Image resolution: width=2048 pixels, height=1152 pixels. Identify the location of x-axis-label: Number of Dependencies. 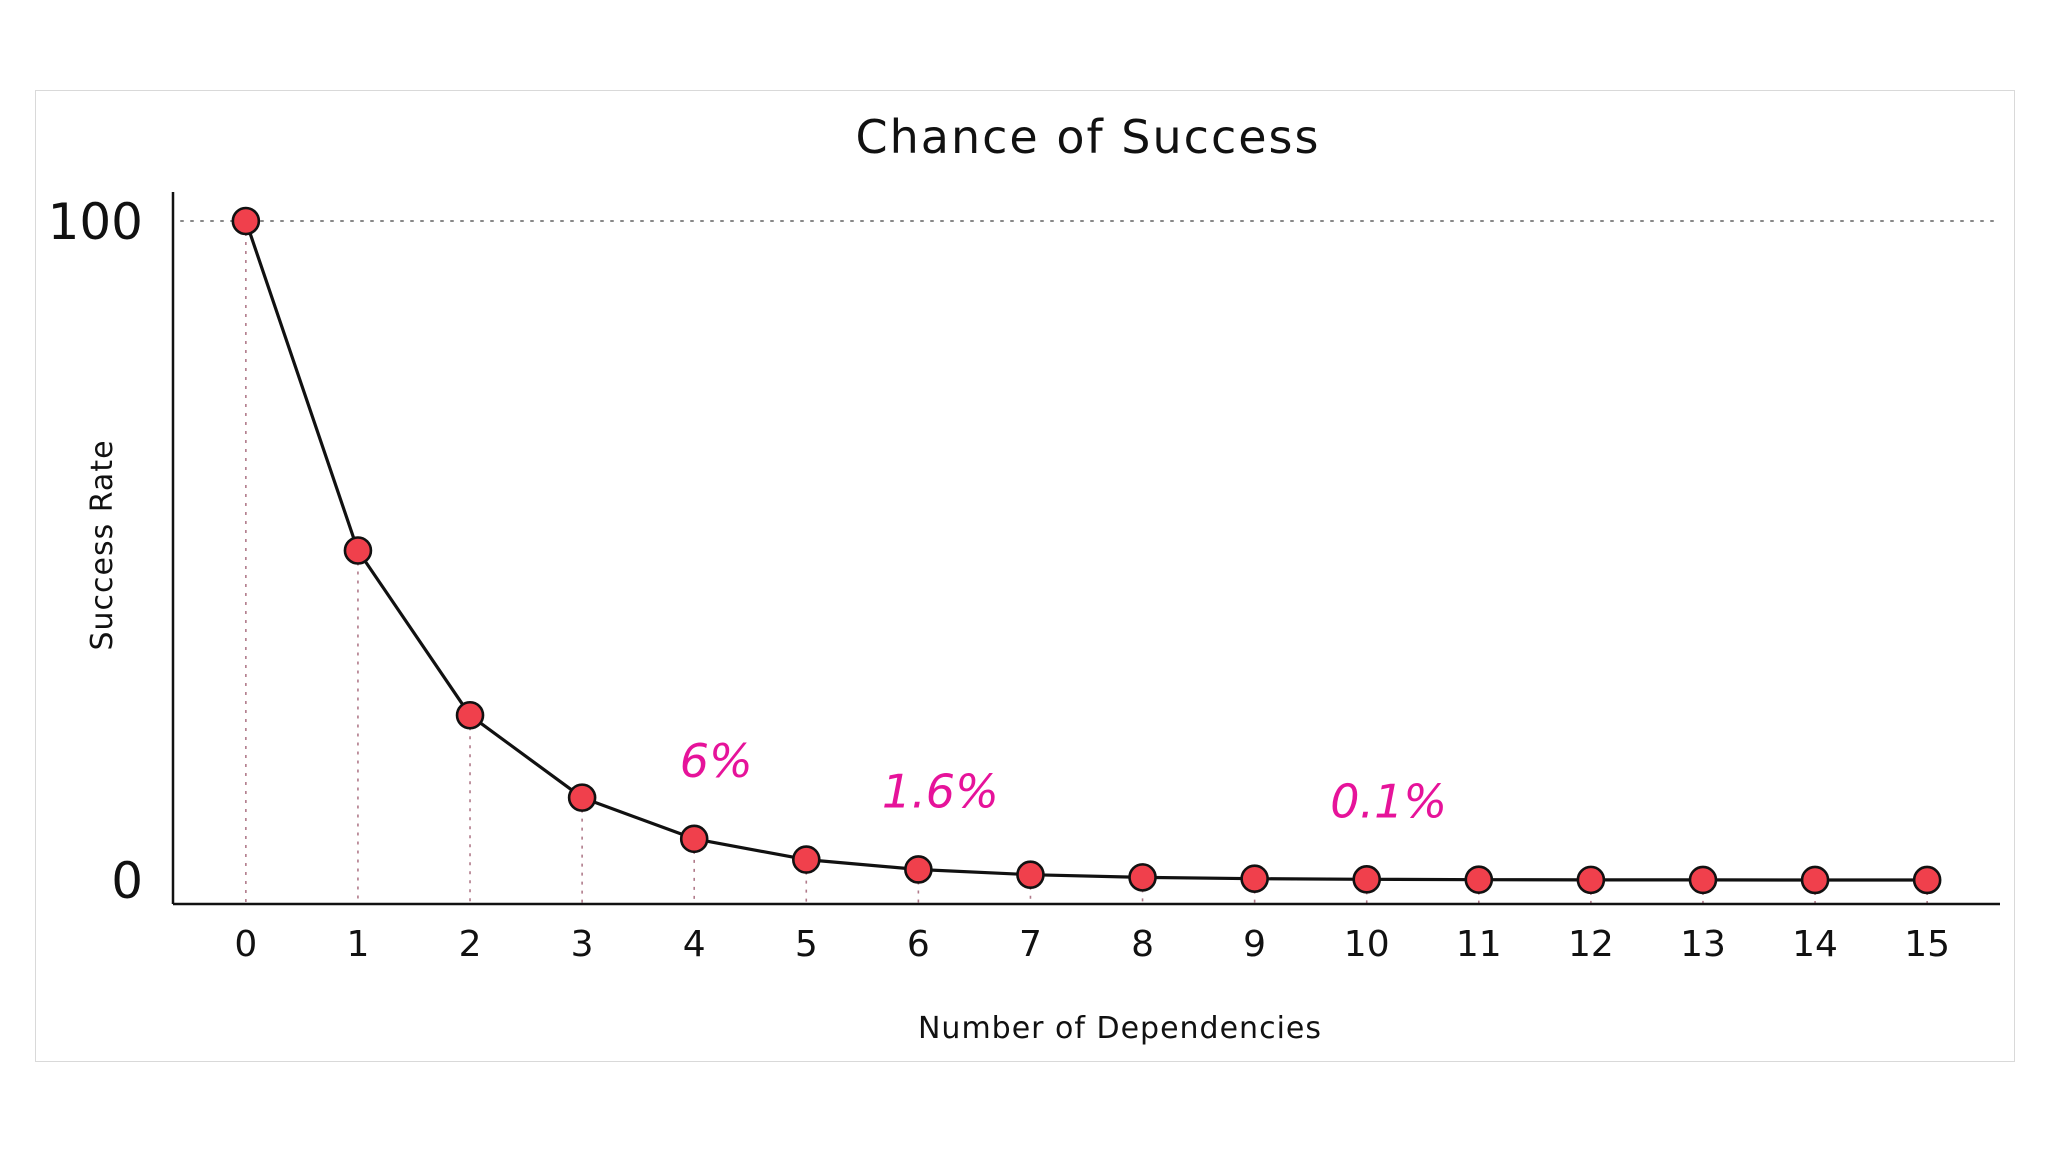
(1120, 1028).